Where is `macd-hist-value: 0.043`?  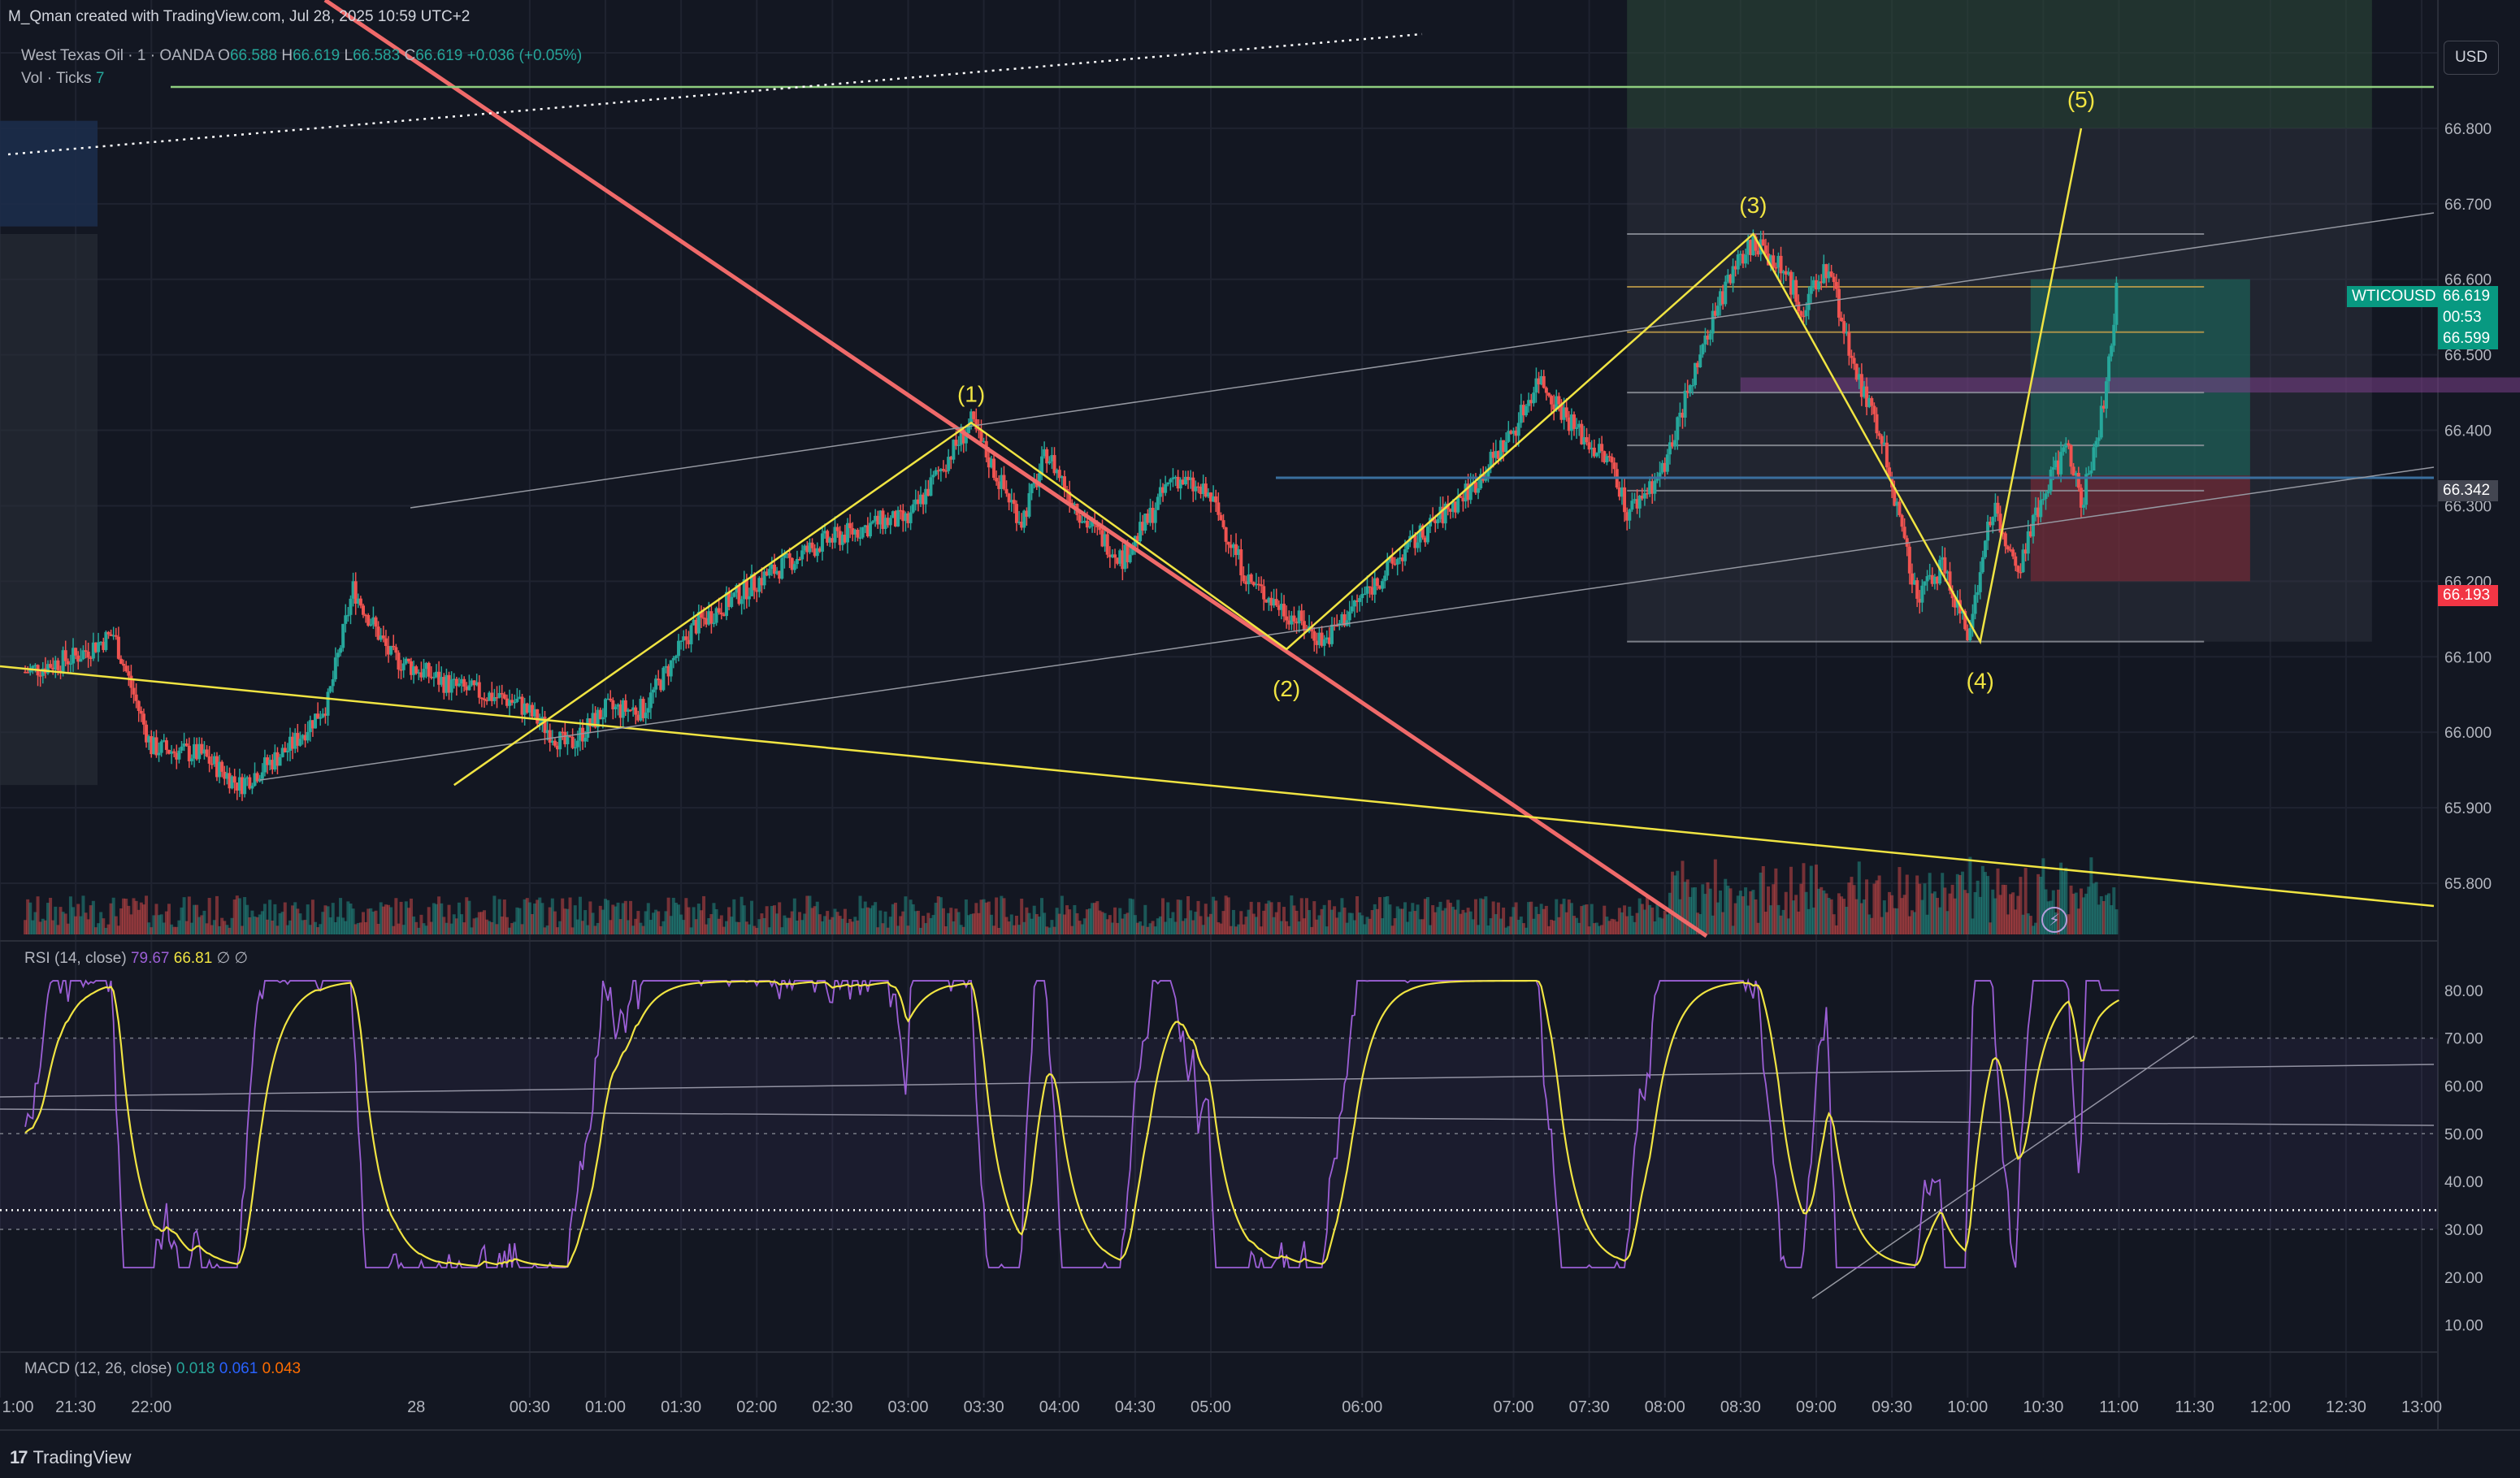
macd-hist-value: 0.043 is located at coordinates (281, 1368).